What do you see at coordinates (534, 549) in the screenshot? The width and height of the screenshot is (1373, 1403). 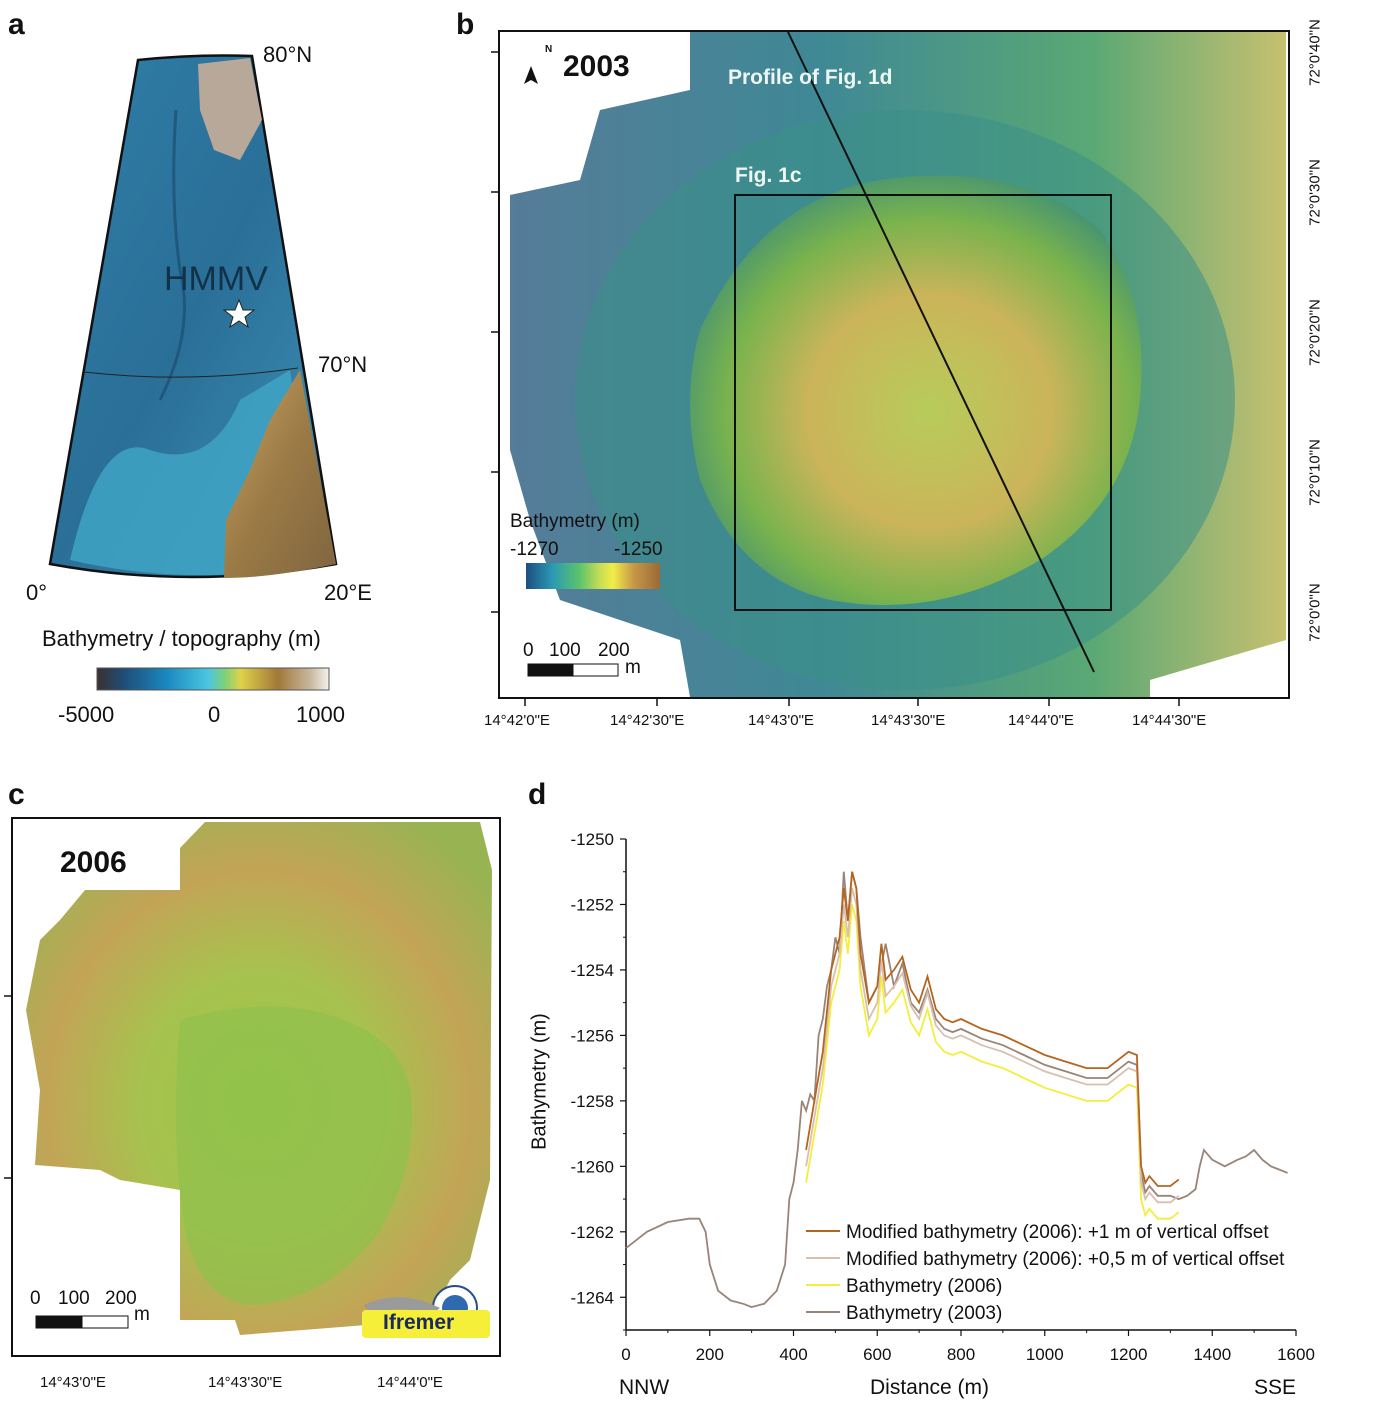 I see `panel-b-cb-tick-min: -1270` at bounding box center [534, 549].